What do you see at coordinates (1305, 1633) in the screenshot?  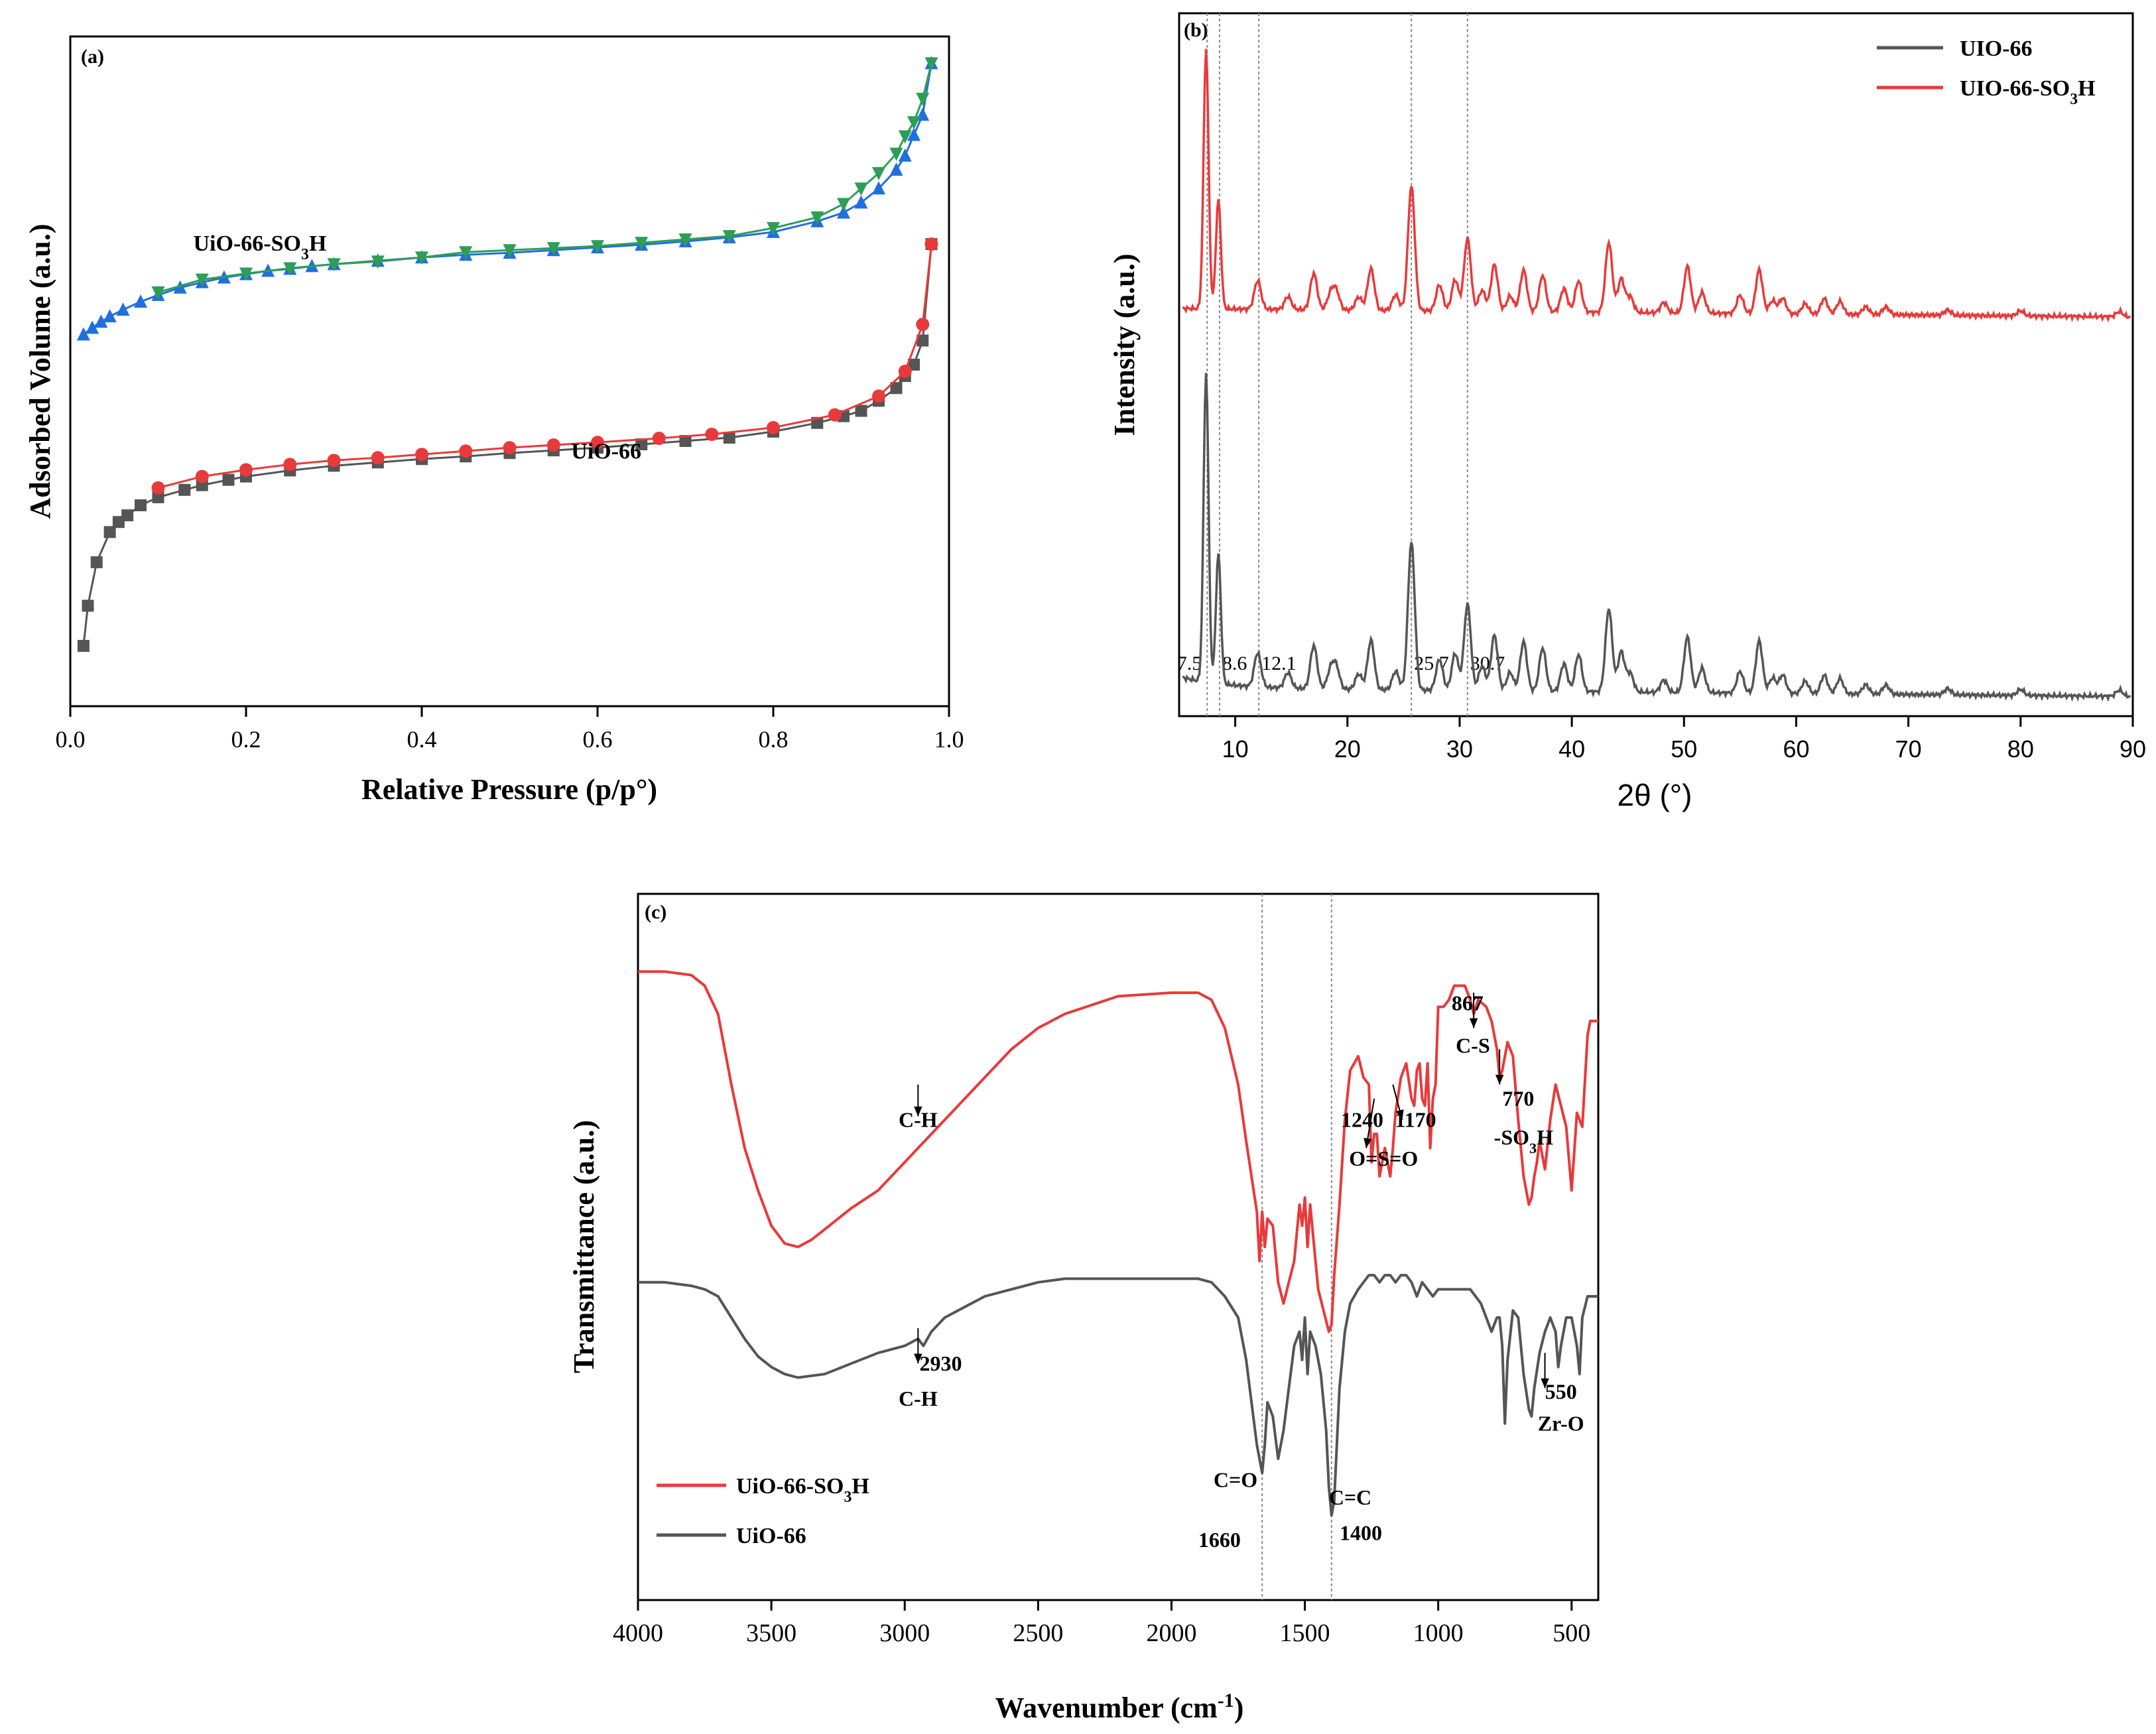 I see `panel-c-x-tick-label: 1500` at bounding box center [1305, 1633].